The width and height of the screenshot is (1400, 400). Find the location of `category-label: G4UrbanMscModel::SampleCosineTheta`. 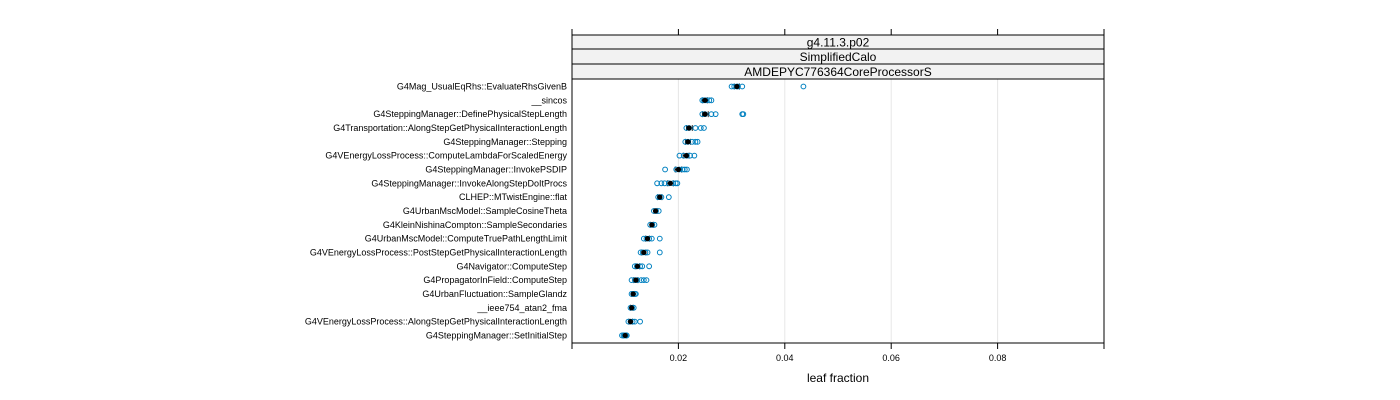

category-label: G4UrbanMscModel::SampleCosineTheta is located at coordinates (485, 211).